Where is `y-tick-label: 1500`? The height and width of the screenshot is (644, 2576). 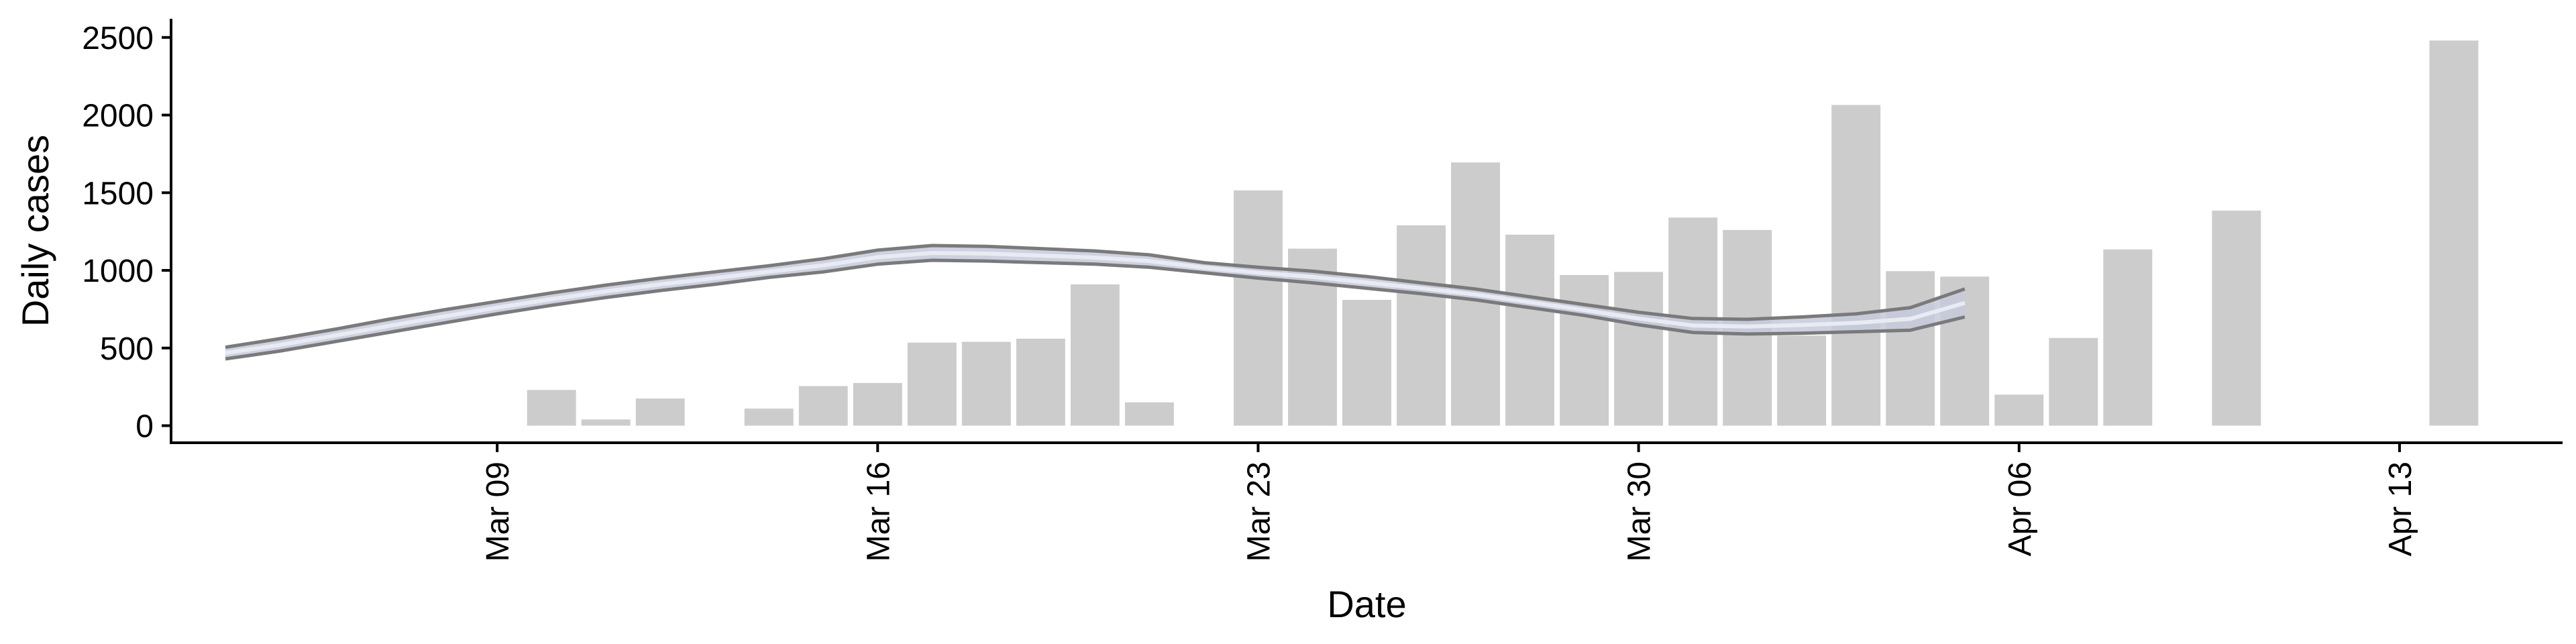
y-tick-label: 1500 is located at coordinates (118, 193).